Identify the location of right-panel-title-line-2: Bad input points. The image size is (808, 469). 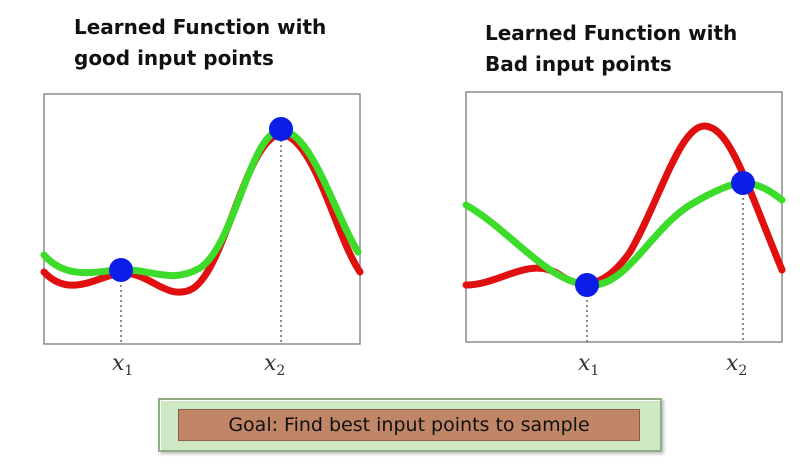
(578, 64).